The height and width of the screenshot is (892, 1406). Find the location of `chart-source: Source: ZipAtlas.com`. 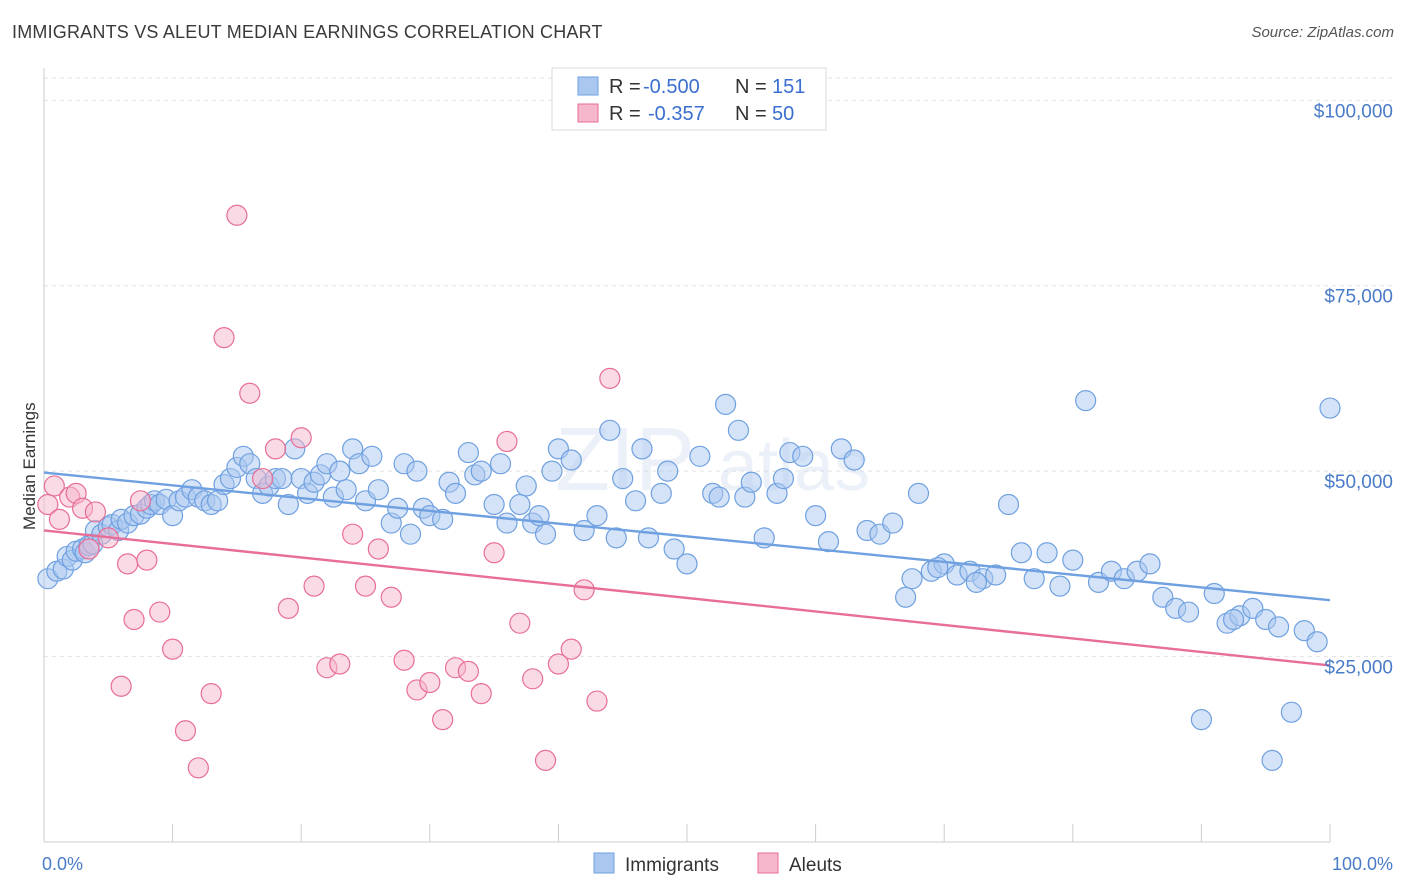

chart-source: Source: ZipAtlas.com is located at coordinates (1322, 32).